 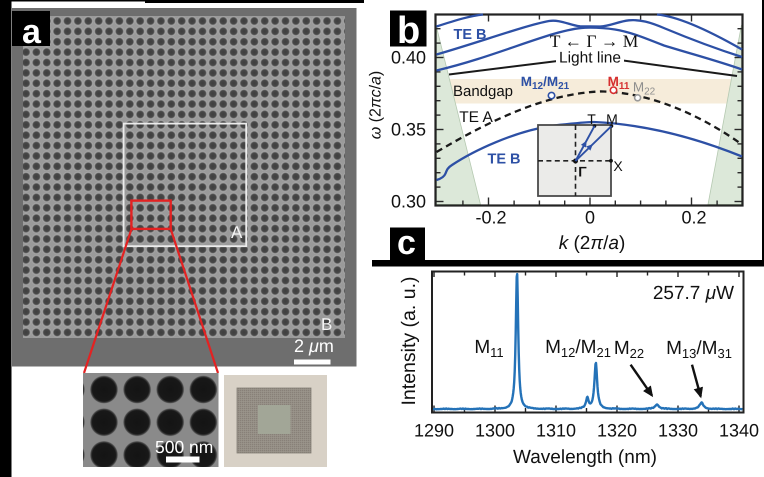 I want to click on svg-text: 0.2, so click(x=693, y=218).